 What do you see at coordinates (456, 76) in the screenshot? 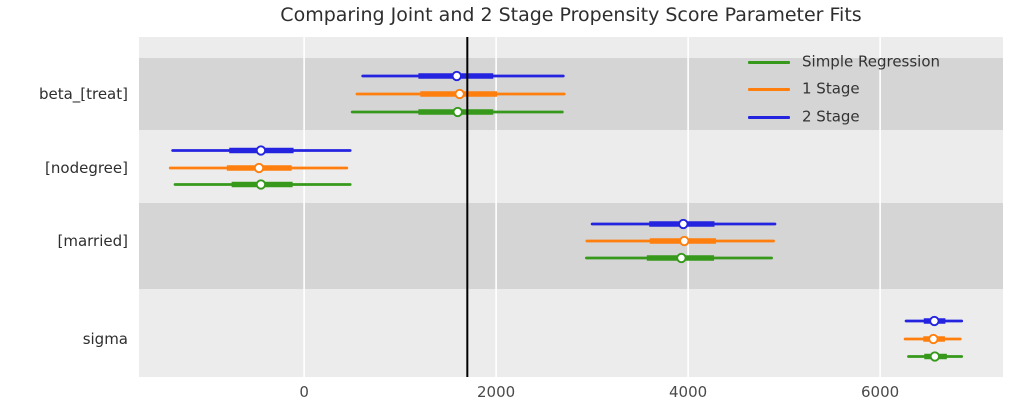
I see `point-estimate-beta-treat-2-stage` at bounding box center [456, 76].